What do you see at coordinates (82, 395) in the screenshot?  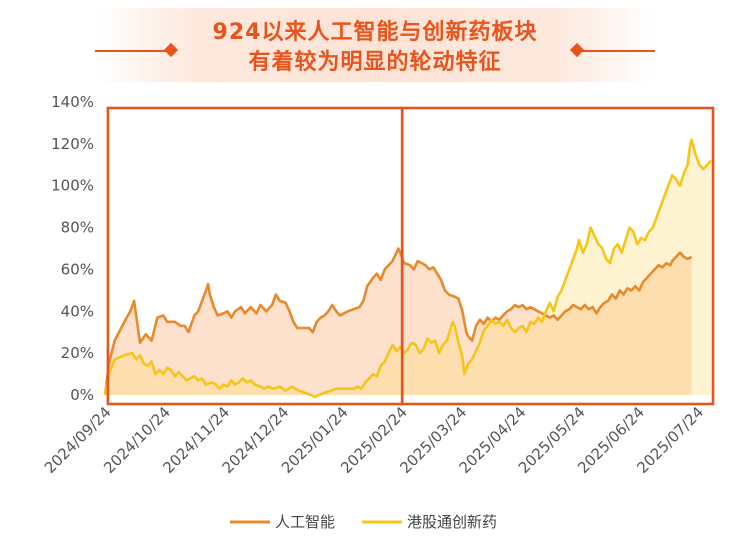 I see `y-tick-label: 0%` at bounding box center [82, 395].